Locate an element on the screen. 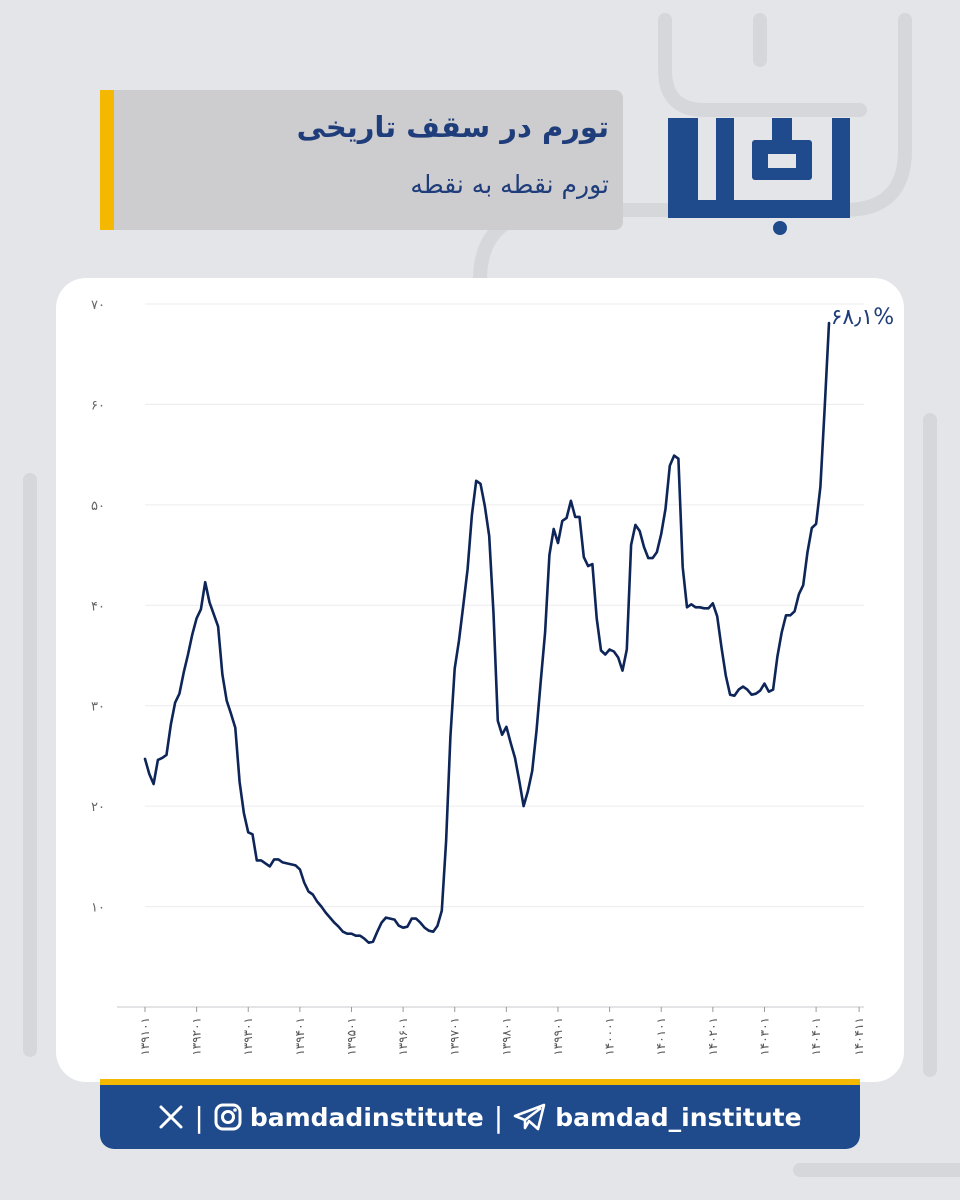 This screenshot has width=960, height=1200. x-tick-label: ۱۳۹۲۰۱ is located at coordinates (197, 1036).